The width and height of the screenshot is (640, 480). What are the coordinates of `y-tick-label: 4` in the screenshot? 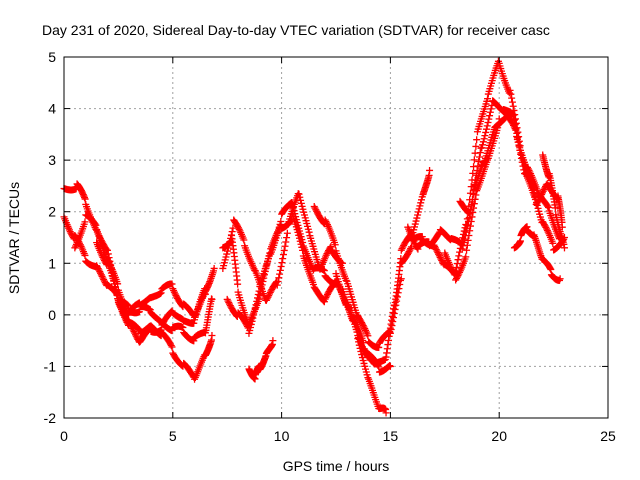 It's located at (52, 109).